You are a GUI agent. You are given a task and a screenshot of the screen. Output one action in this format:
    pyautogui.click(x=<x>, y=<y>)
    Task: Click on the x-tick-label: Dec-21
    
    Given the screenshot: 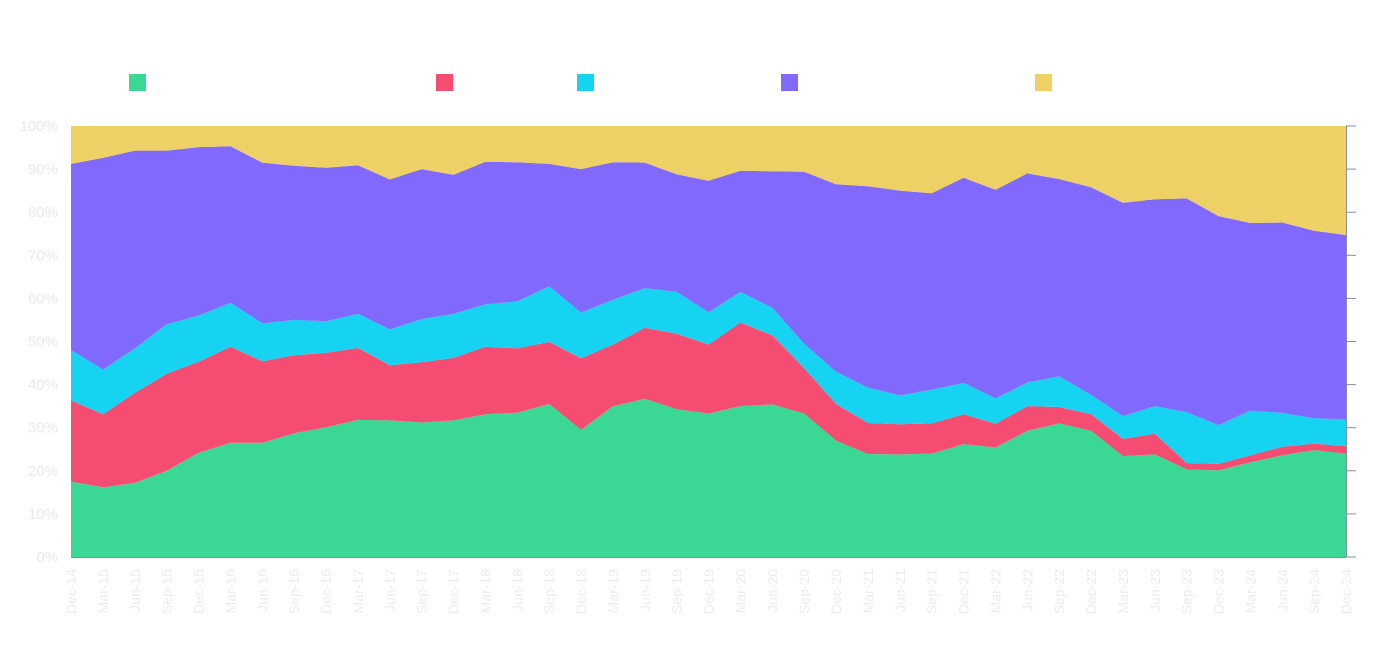 What is the action you would take?
    pyautogui.click(x=964, y=591)
    